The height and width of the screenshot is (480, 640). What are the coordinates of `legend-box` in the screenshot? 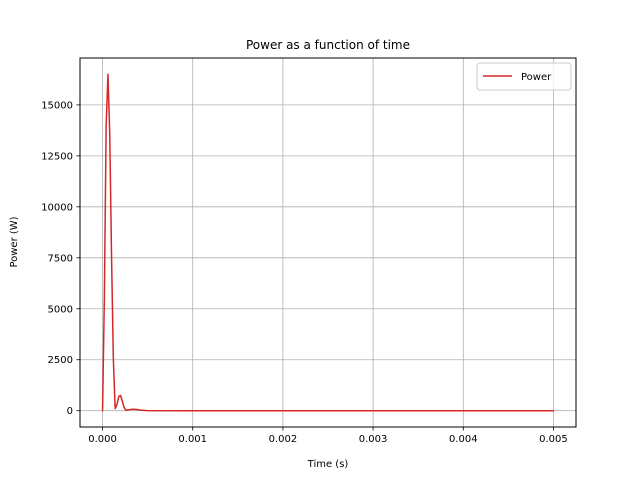 It's located at (524, 76).